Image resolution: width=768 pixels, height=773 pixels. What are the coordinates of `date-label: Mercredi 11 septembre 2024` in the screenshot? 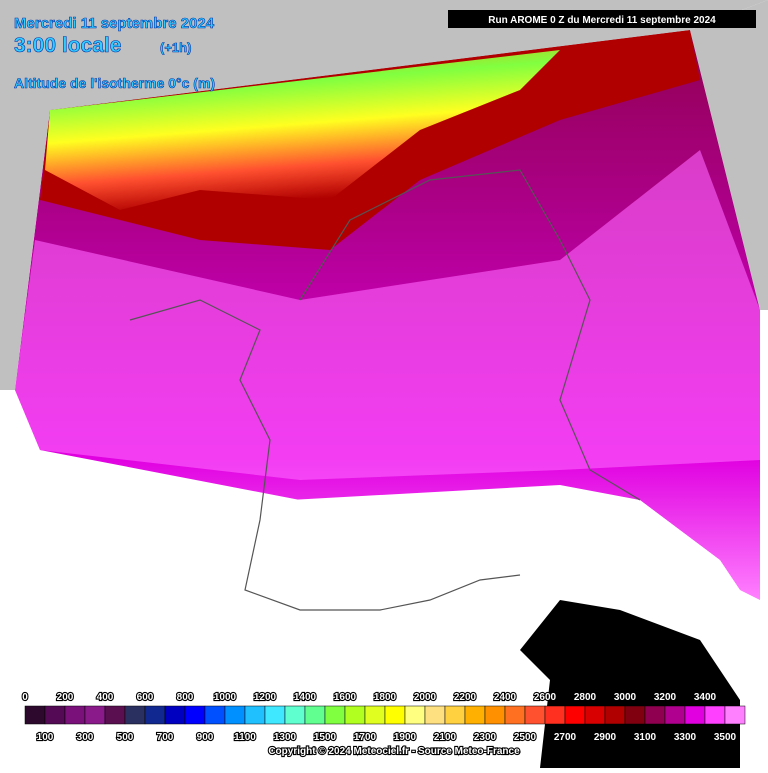 It's located at (114, 23).